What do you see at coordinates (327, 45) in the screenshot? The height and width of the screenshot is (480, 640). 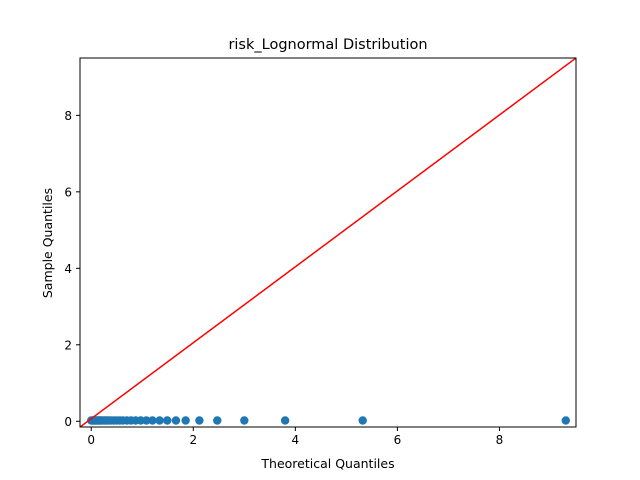 I see `chart-title: risk_Lognormal Distribution` at bounding box center [327, 45].